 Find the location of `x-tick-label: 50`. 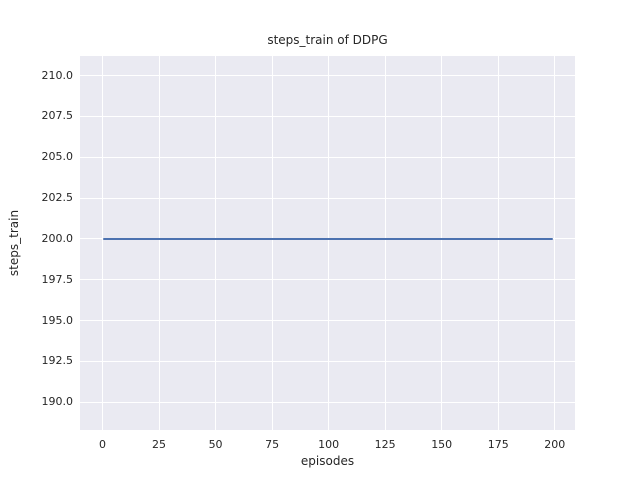

x-tick-label: 50 is located at coordinates (215, 444).